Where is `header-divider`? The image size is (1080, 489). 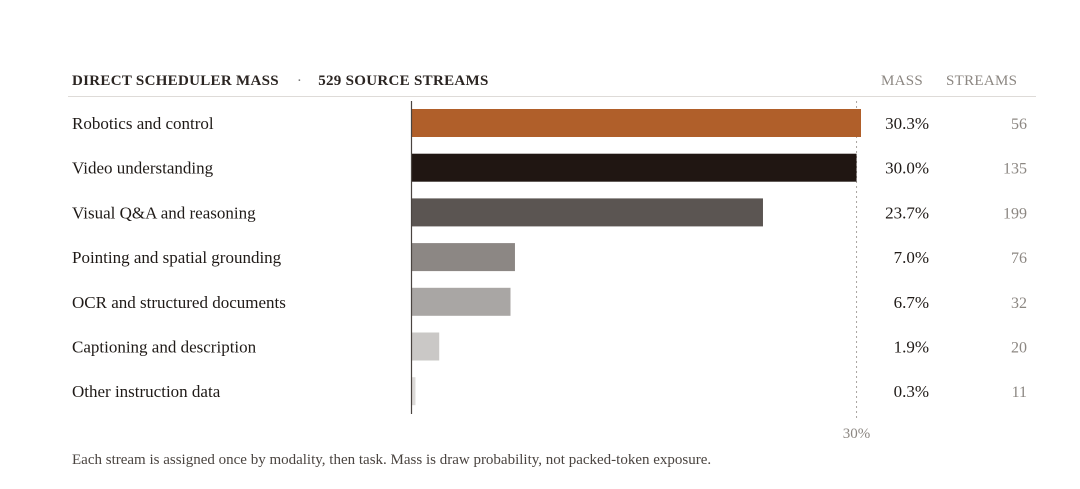
header-divider is located at coordinates (552, 96).